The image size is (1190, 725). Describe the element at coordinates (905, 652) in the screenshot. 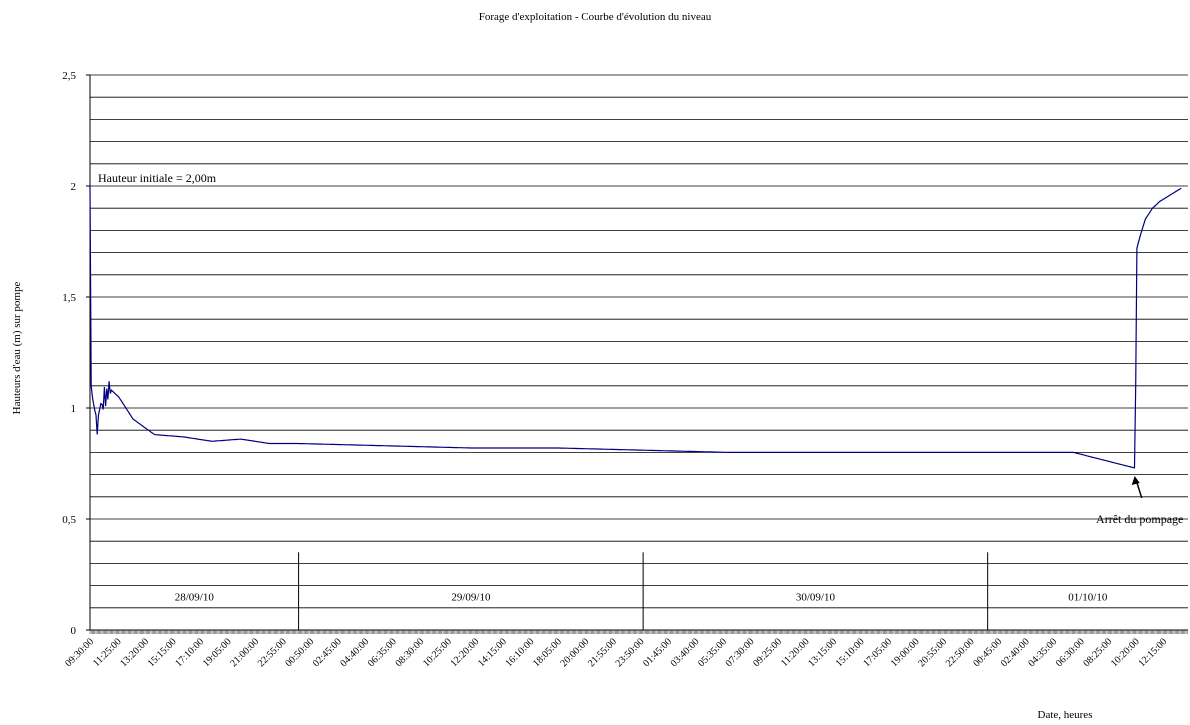

I see `x-tick-label: 19:00:00` at that location.